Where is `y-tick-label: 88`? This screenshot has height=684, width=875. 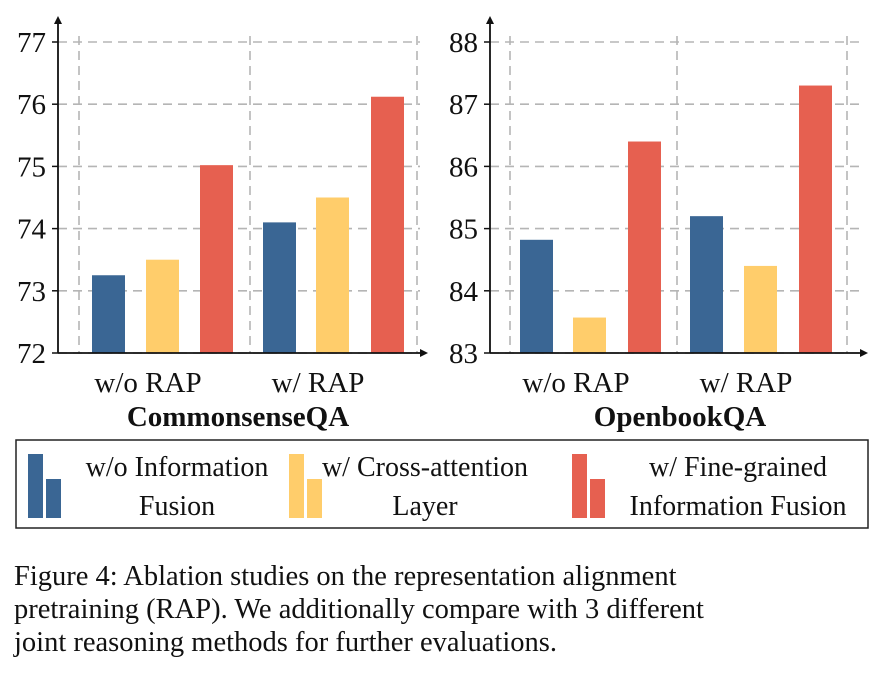 y-tick-label: 88 is located at coordinates (463, 43).